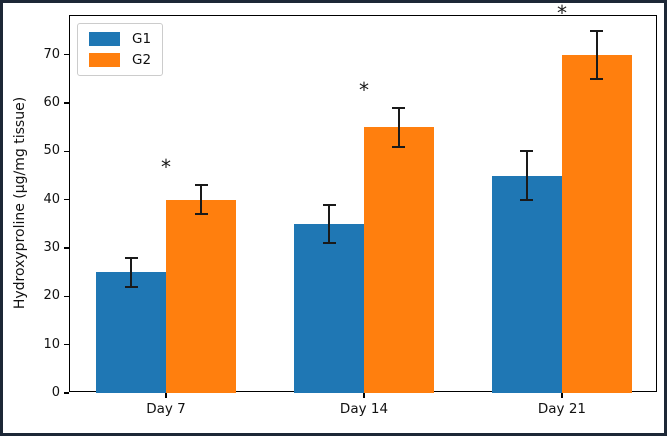 The width and height of the screenshot is (667, 436). Describe the element at coordinates (51, 151) in the screenshot. I see `y-tick-label: 50` at that location.